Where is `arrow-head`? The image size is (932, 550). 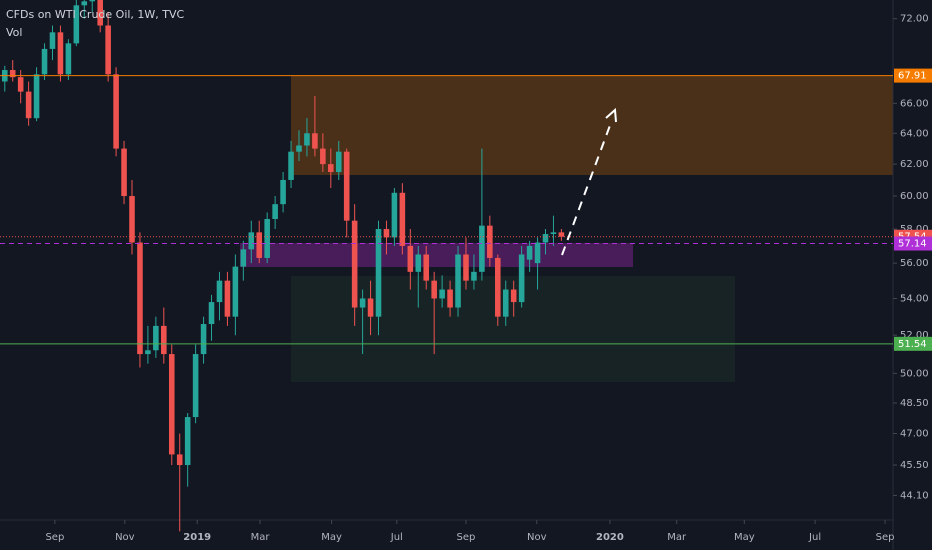
arrow-head is located at coordinates (611, 115).